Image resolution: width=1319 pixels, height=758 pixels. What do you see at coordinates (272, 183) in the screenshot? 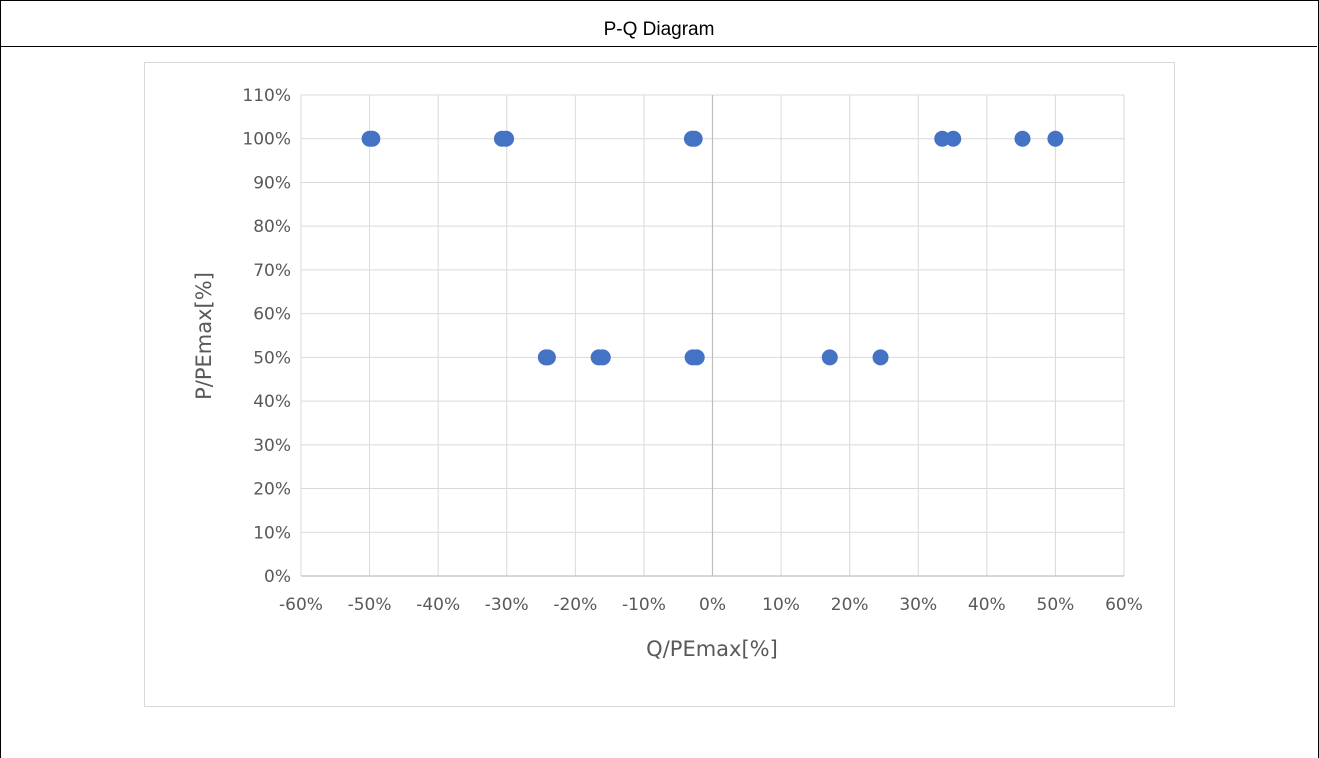
I see `y-tick-label: 90%` at bounding box center [272, 183].